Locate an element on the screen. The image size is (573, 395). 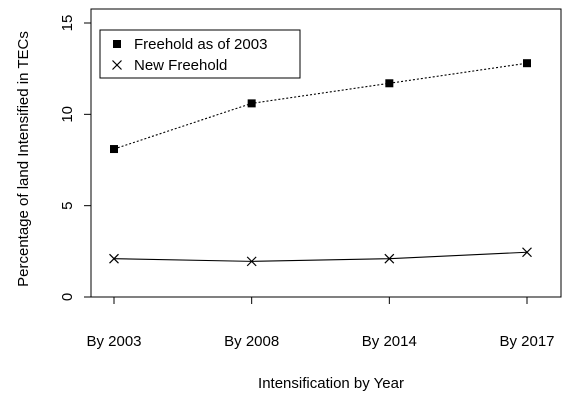
y-tick-label: 15 is located at coordinates (67, 23).